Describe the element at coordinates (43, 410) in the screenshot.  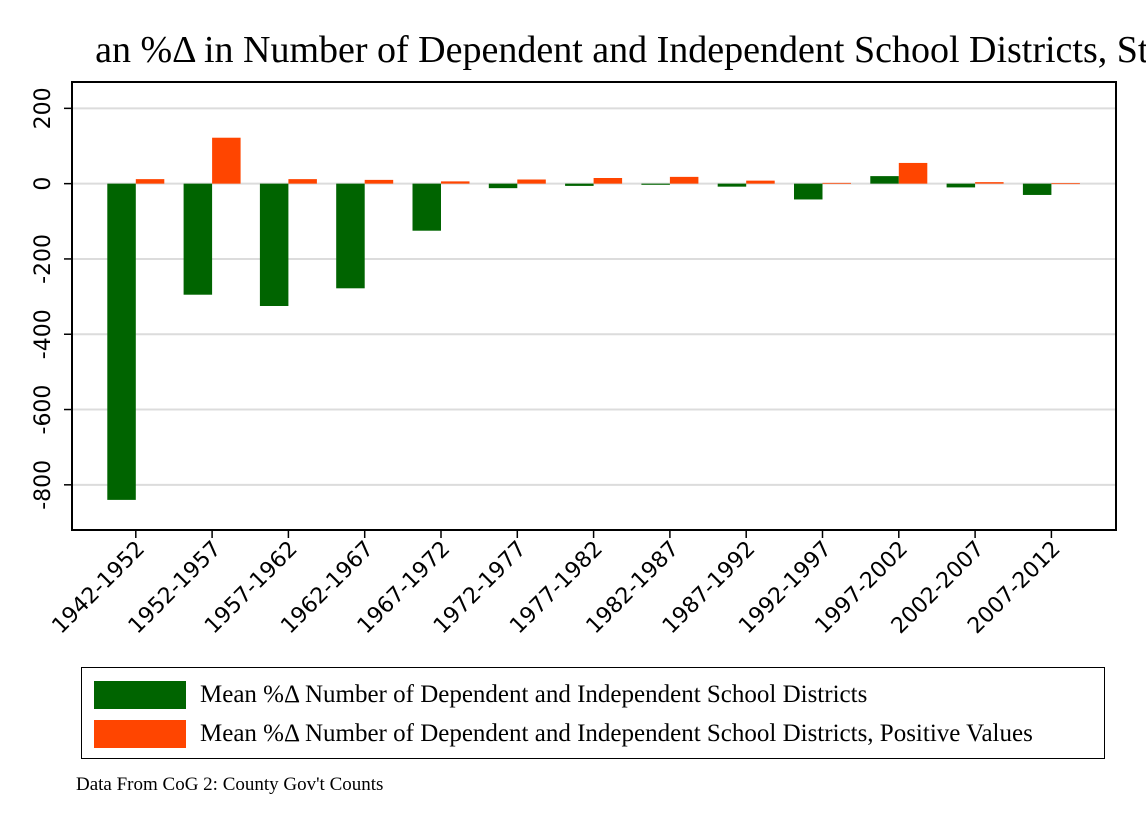
I see `y-tick-label: -600` at that location.